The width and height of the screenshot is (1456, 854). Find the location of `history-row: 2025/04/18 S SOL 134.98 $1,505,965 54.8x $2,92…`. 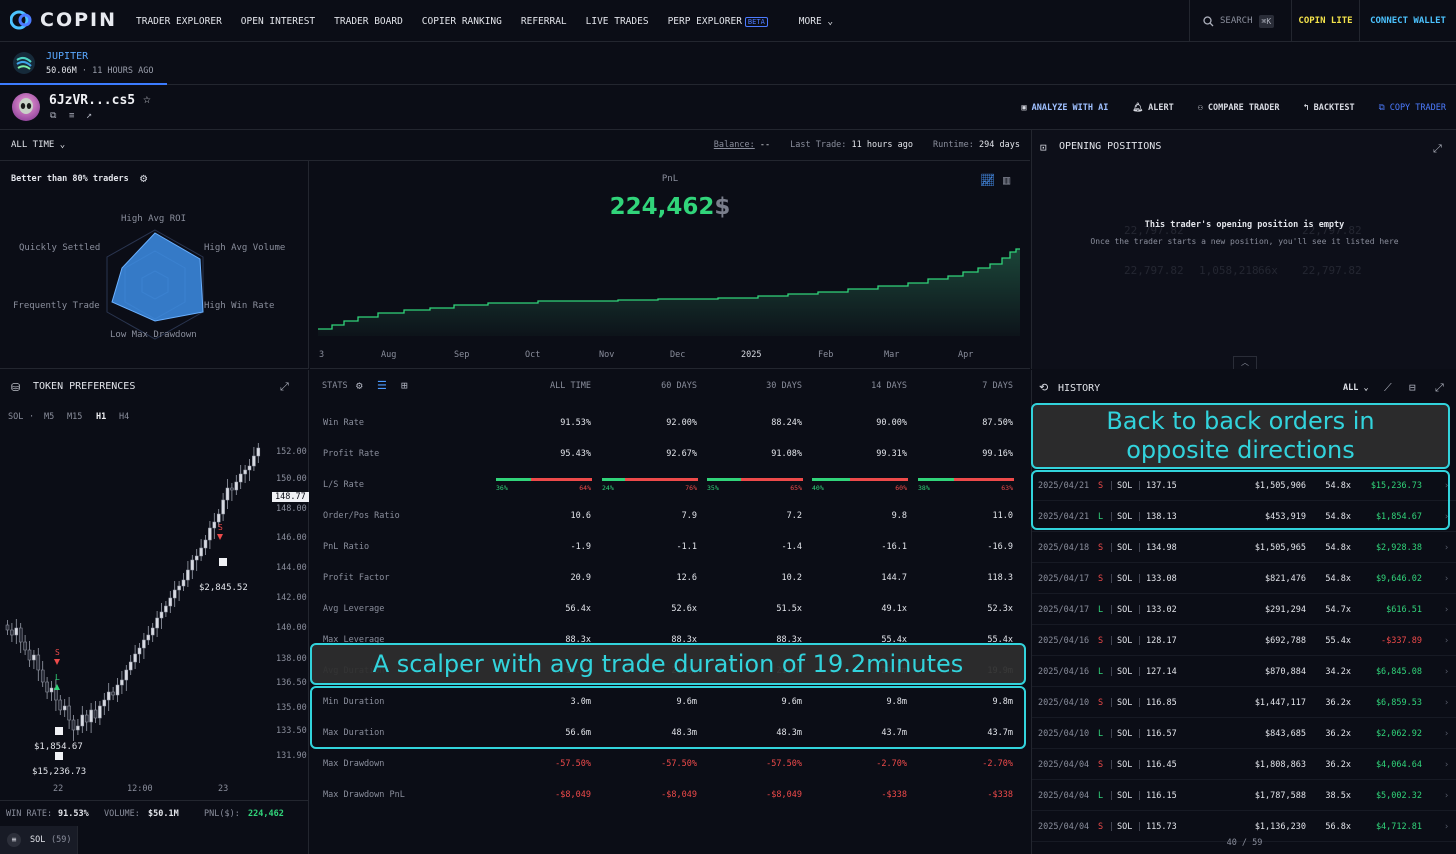

history-row: 2025/04/18 S SOL 134.98 $1,505,965 54.8x $2,92… is located at coordinates (1244, 547).